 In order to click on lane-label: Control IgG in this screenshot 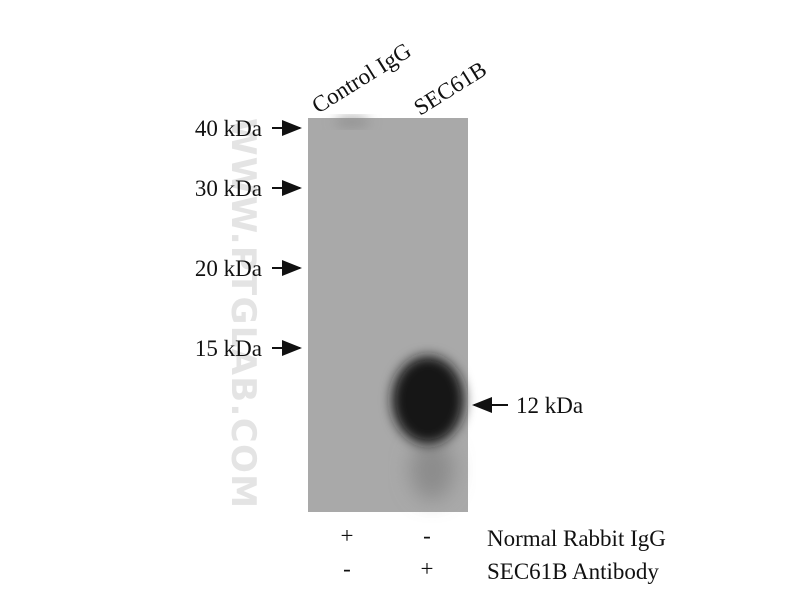, I will do `click(361, 78)`.